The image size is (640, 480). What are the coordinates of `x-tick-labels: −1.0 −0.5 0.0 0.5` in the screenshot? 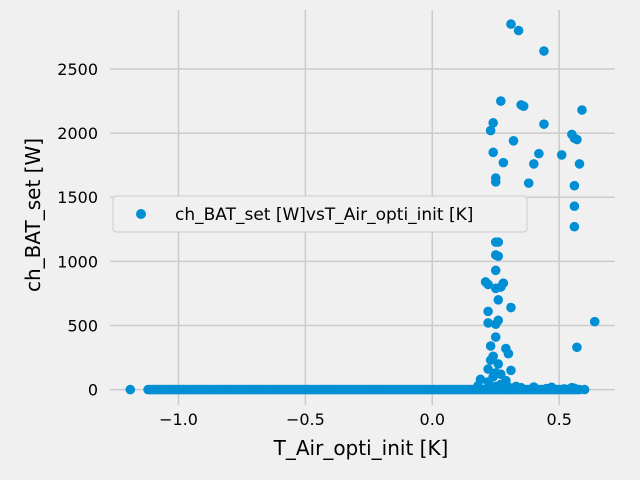 It's located at (365, 419).